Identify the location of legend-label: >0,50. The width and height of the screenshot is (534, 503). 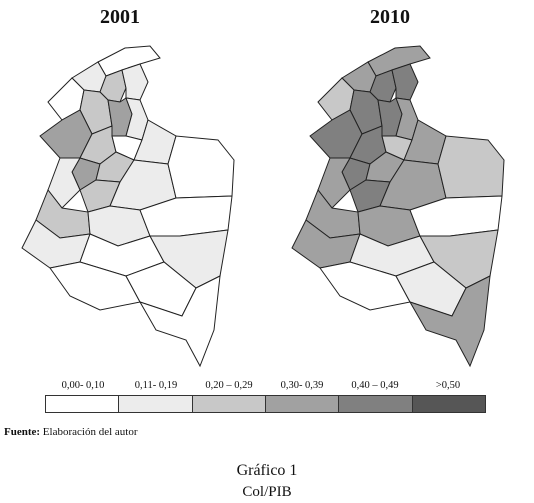
(448, 385).